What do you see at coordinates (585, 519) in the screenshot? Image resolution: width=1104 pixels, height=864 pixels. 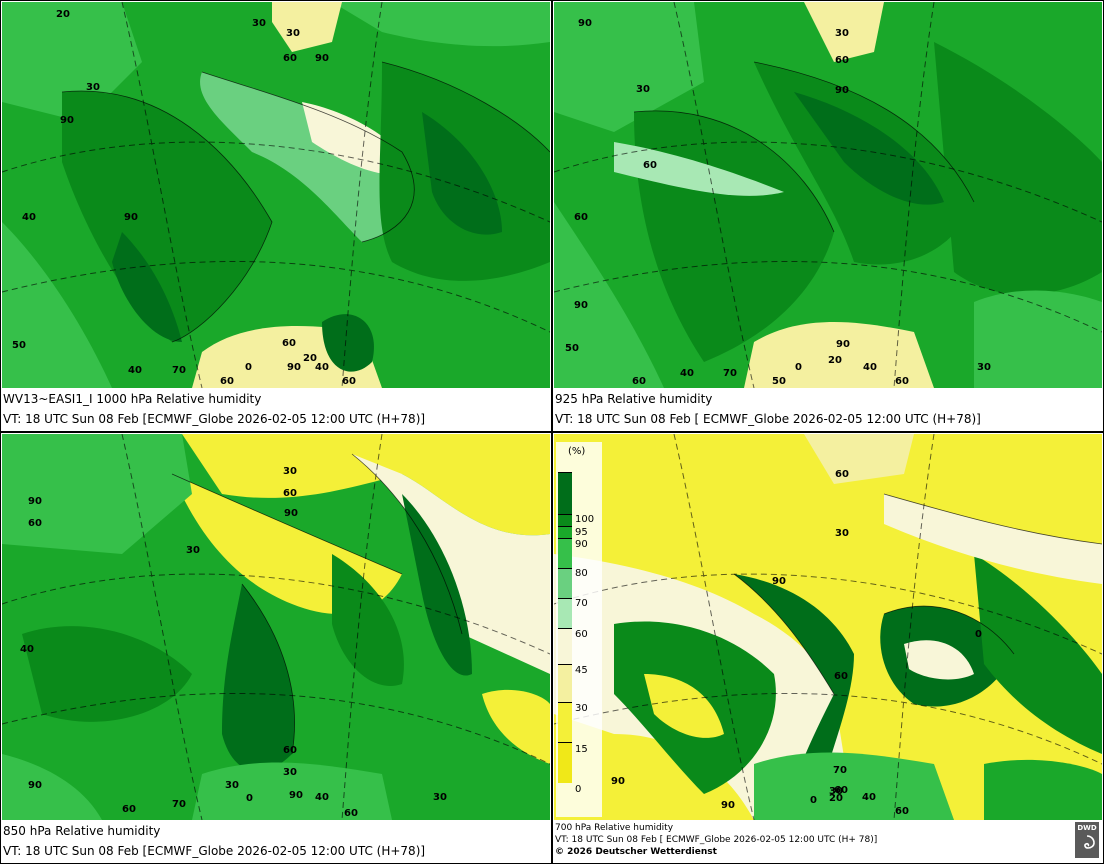 I see `legend-tick-label: 100` at bounding box center [585, 519].